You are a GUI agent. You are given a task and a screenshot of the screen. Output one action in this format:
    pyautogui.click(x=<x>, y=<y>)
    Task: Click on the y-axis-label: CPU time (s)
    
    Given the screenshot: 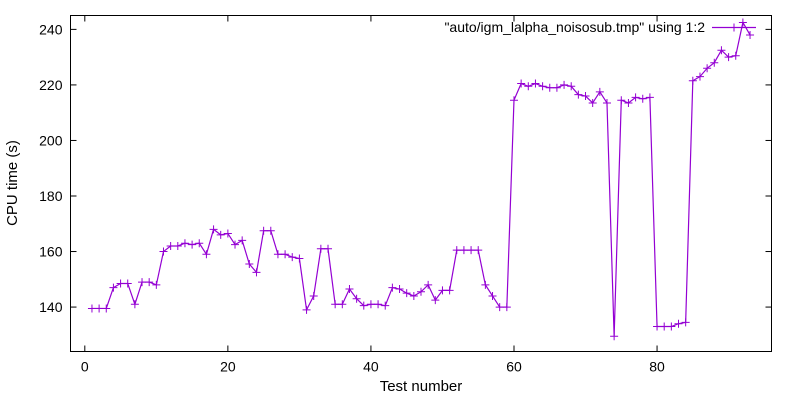 What is the action you would take?
    pyautogui.click(x=12, y=183)
    